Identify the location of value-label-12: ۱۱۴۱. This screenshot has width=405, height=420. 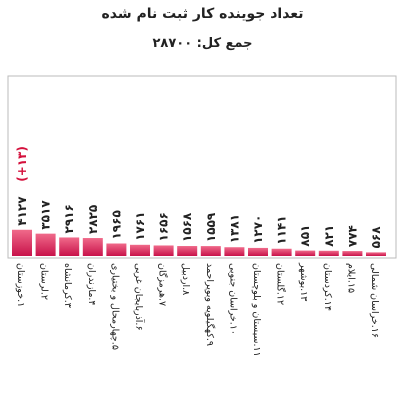
(282, 229).